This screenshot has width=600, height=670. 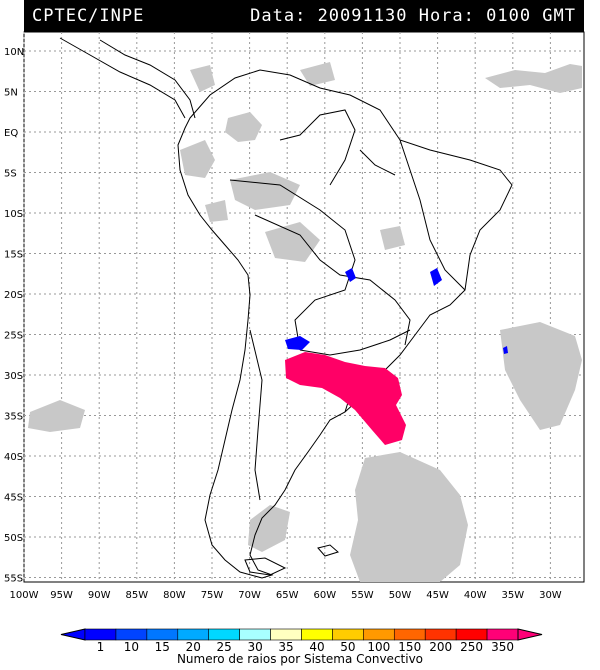 I want to click on convective-system-mt, so click(x=350, y=275).